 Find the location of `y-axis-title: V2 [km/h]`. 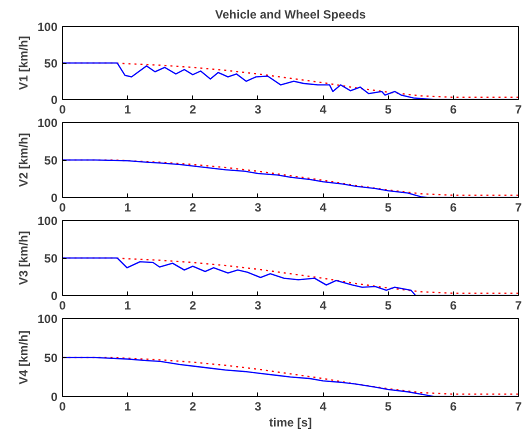

y-axis-title: V2 [km/h] is located at coordinates (23, 160).